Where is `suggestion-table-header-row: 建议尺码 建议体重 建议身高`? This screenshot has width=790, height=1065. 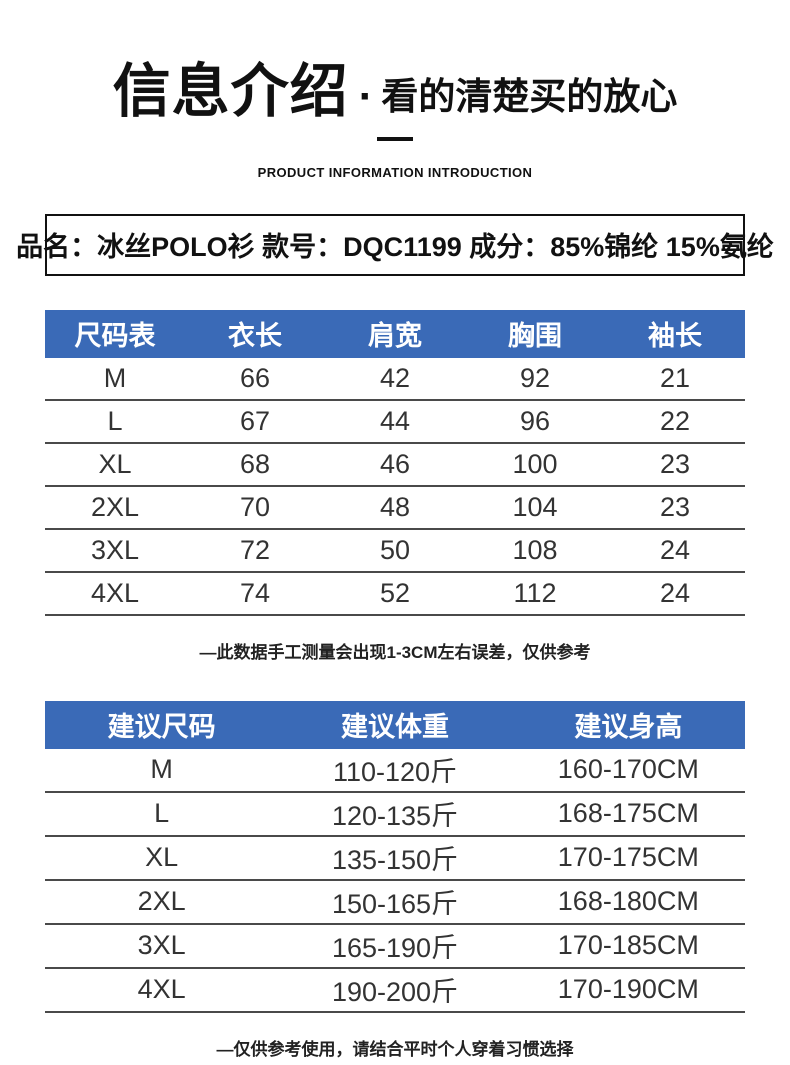 suggestion-table-header-row: 建议尺码 建议体重 建议身高 is located at coordinates (395, 724).